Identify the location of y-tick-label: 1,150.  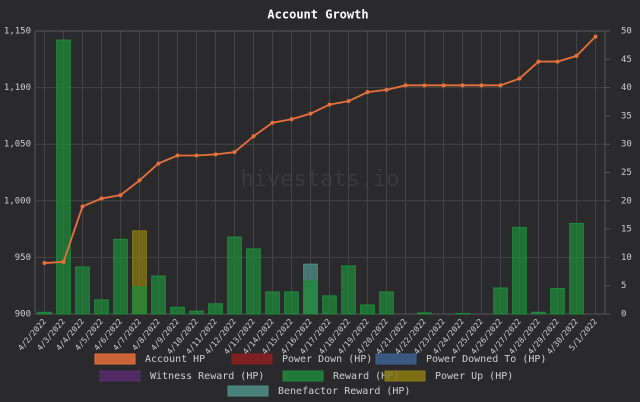
(17, 32).